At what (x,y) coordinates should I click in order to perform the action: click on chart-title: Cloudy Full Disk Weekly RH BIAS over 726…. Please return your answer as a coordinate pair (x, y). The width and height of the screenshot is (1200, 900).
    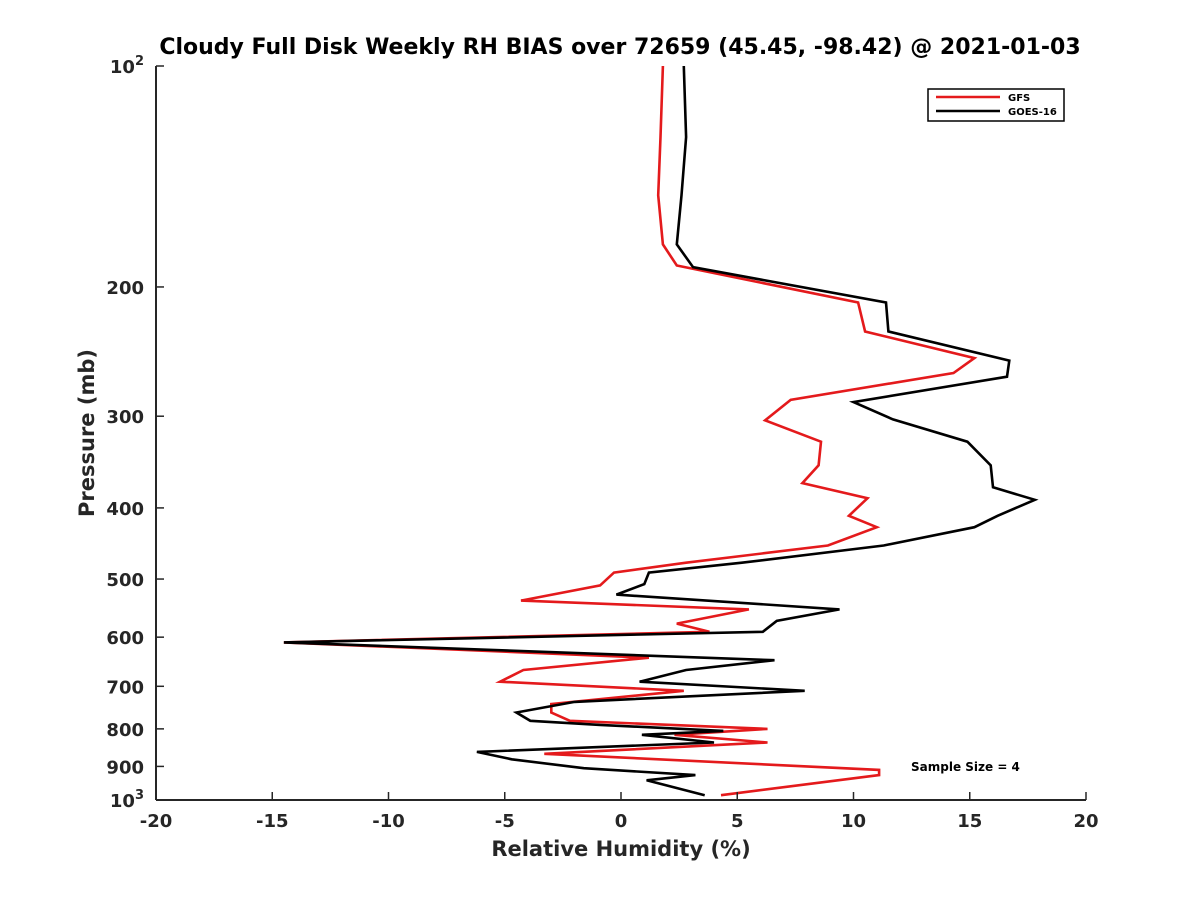
    Looking at the image, I should click on (619, 47).